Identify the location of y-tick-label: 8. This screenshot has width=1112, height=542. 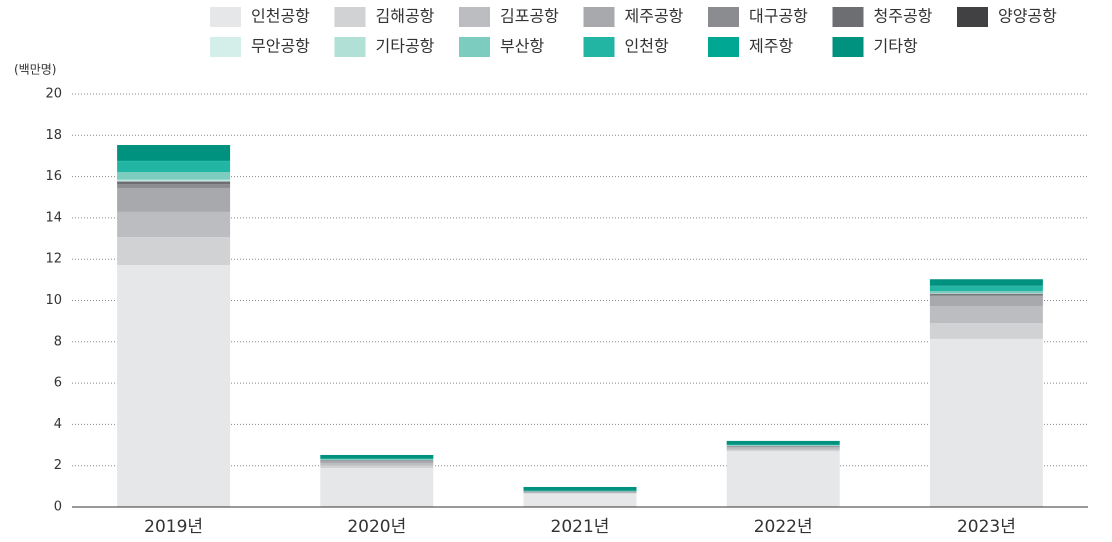
(58, 341).